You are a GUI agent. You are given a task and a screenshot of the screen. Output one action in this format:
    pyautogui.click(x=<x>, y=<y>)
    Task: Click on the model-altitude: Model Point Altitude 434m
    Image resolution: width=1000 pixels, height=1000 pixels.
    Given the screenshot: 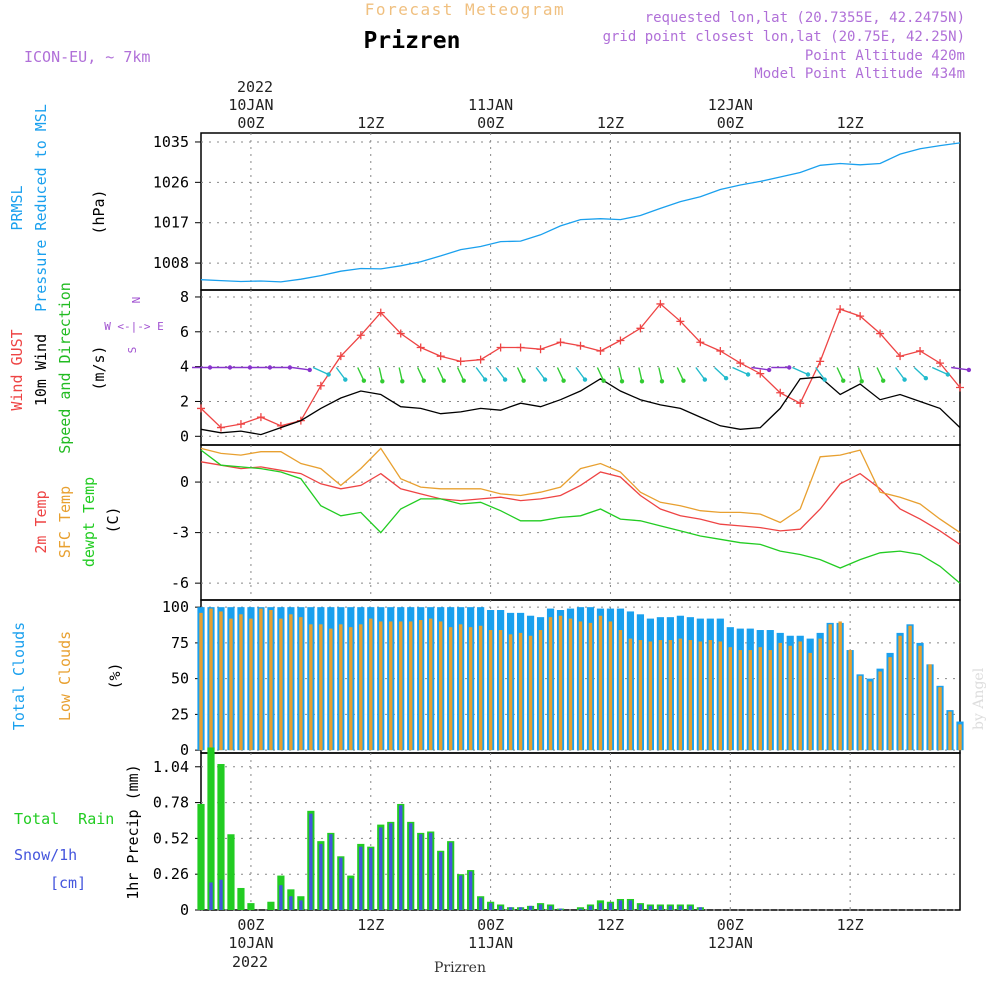 What is the action you would take?
    pyautogui.click(x=859, y=74)
    